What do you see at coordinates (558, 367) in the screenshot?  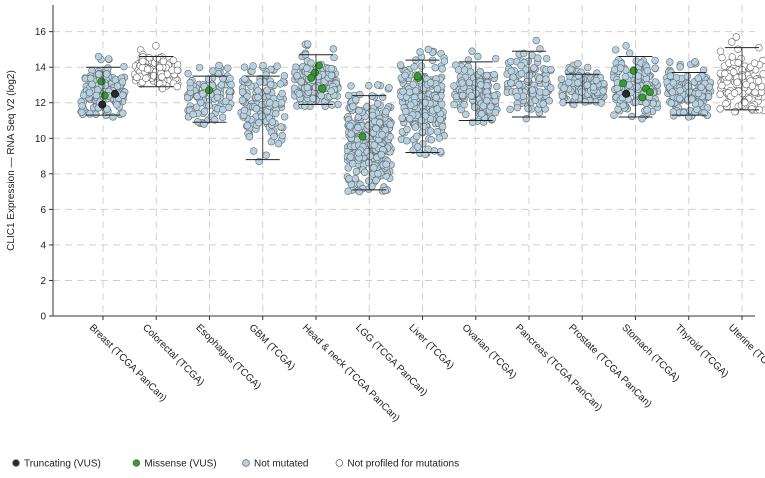 I see `x-tick-label: Pancreas (TCGA PanCan)` at bounding box center [558, 367].